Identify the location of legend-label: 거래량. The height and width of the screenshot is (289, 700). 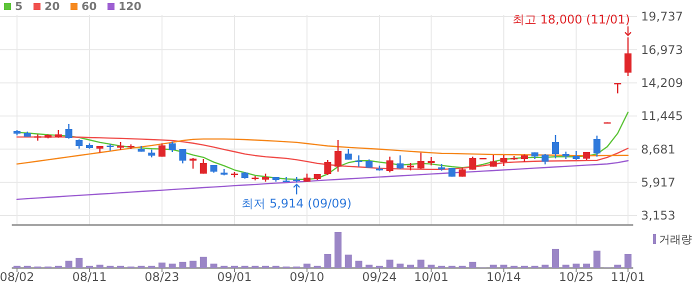
(675, 239).